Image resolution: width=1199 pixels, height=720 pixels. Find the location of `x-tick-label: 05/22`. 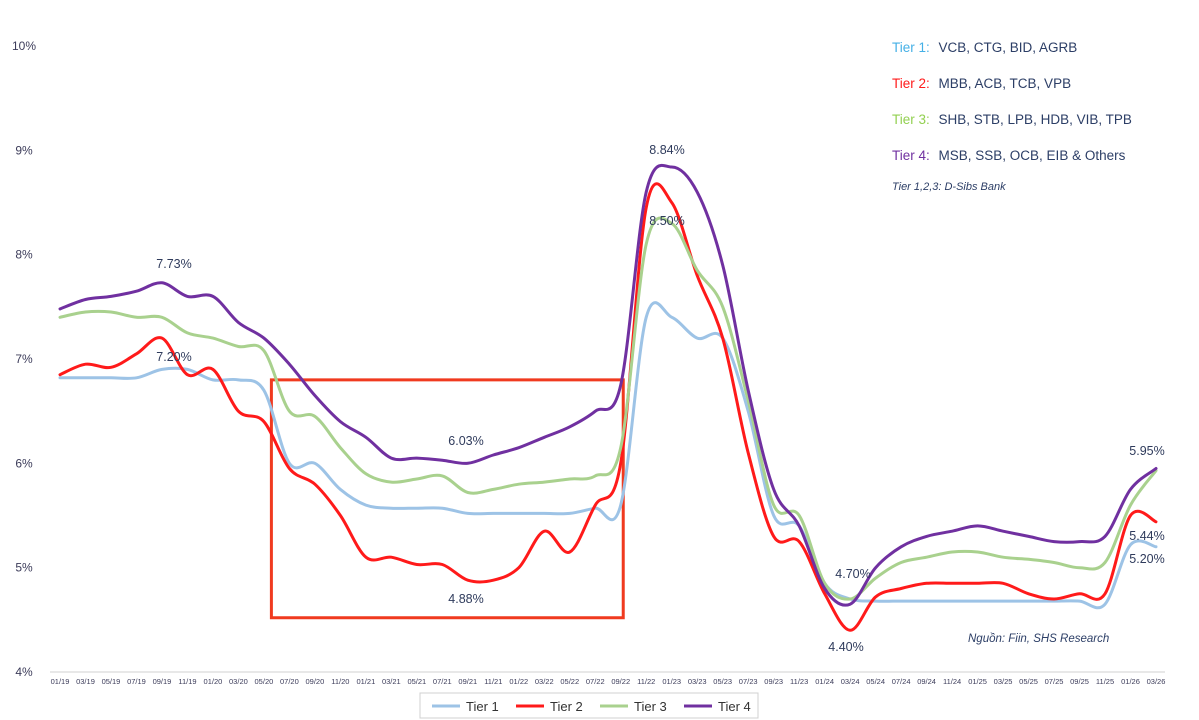

x-tick-label: 05/22 is located at coordinates (569, 681).